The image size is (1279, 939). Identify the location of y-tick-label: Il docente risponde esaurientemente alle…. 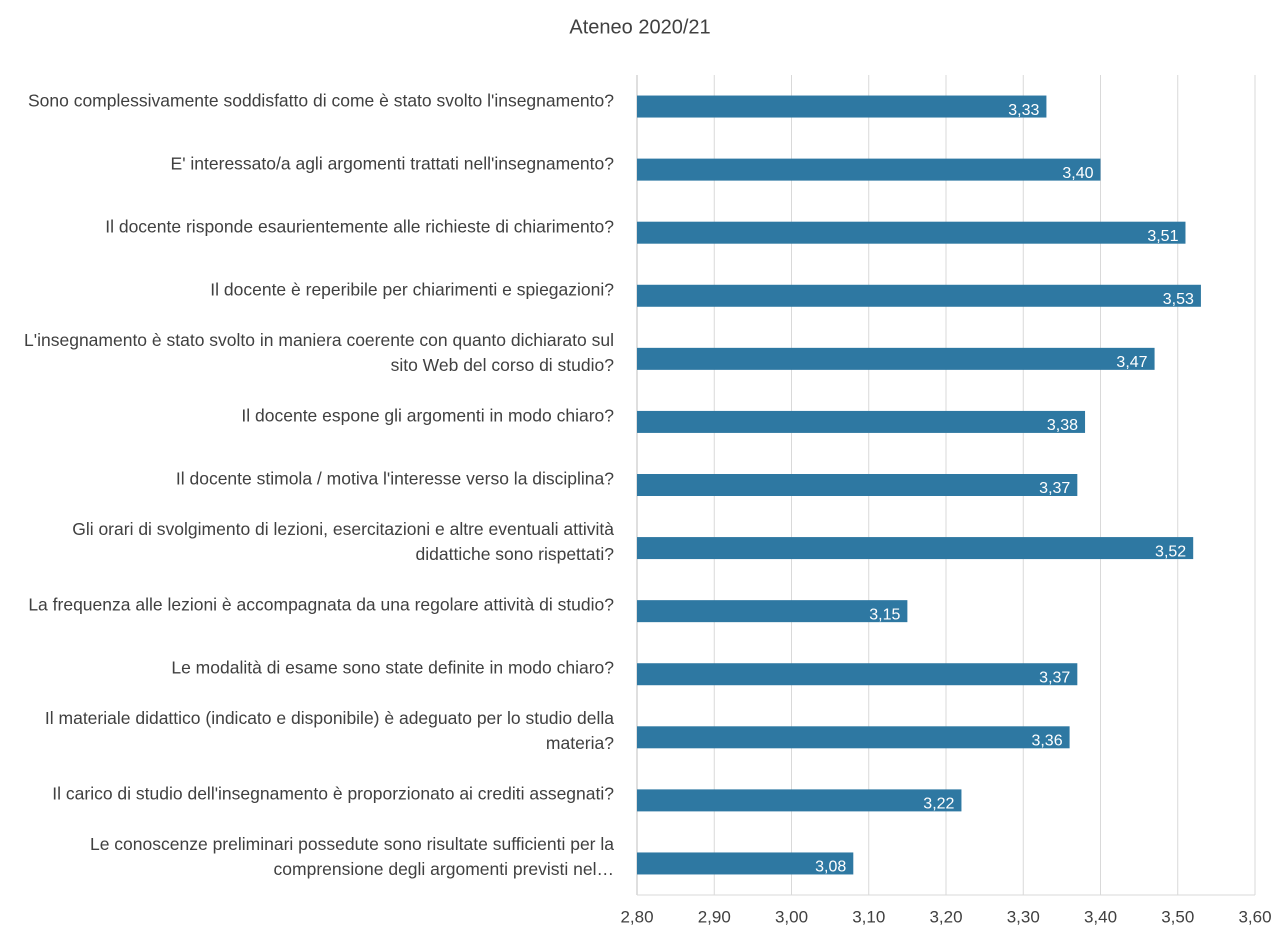
(359, 226).